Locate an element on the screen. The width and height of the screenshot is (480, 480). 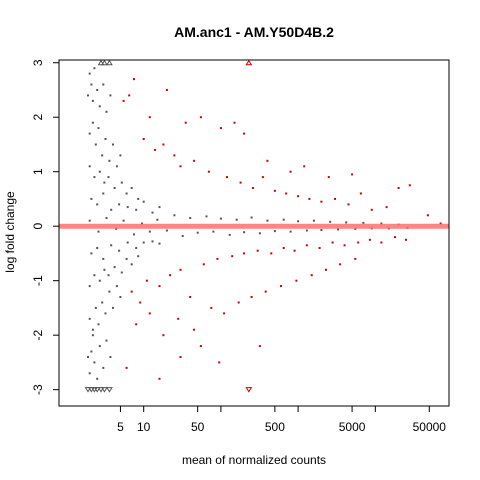
x-axis: 5 10 50 500 5000 50000 is located at coordinates (281, 420).